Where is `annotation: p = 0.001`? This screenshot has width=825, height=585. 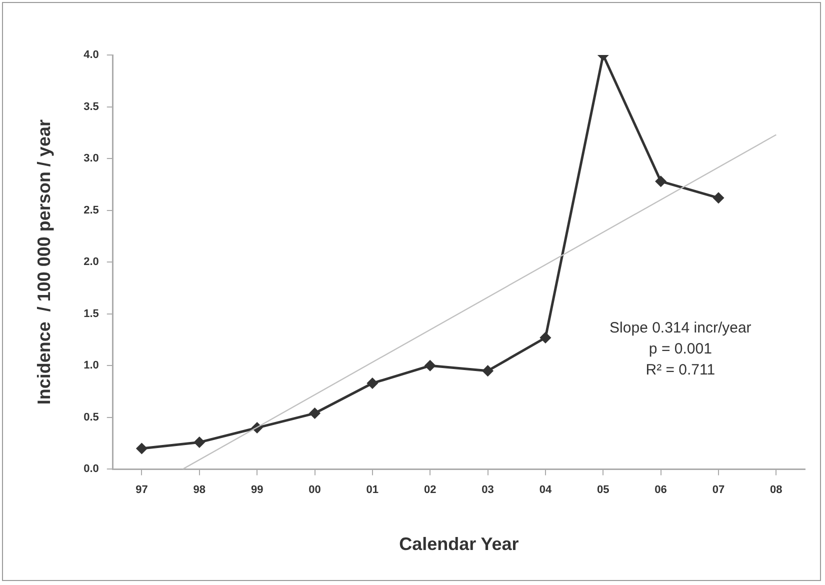
annotation: p = 0.001 is located at coordinates (680, 349).